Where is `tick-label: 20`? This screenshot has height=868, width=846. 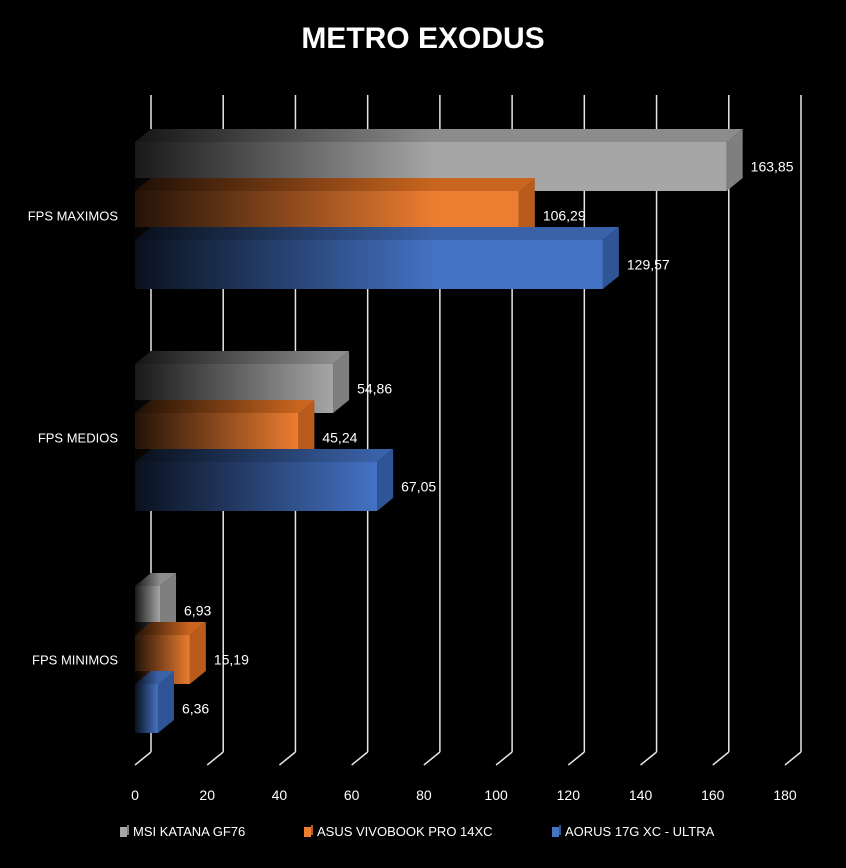 tick-label: 20 is located at coordinates (207, 795).